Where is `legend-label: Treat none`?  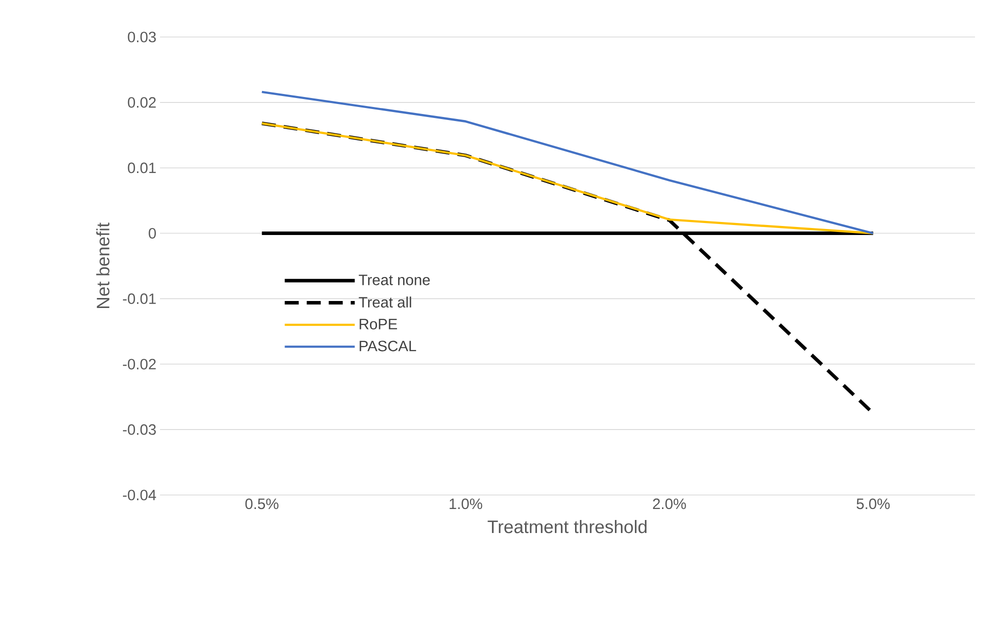
legend-label: Treat none is located at coordinates (394, 280).